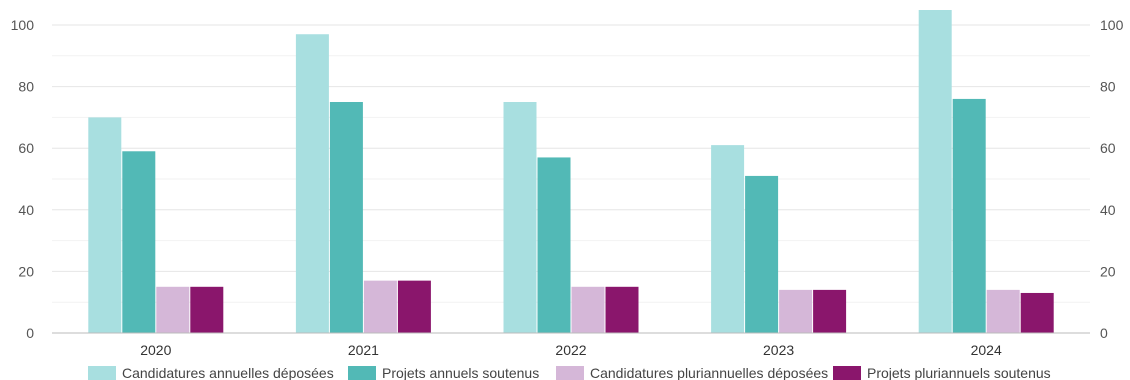 The width and height of the screenshot is (1130, 380). I want to click on x-tick-label: 2022, so click(570, 350).